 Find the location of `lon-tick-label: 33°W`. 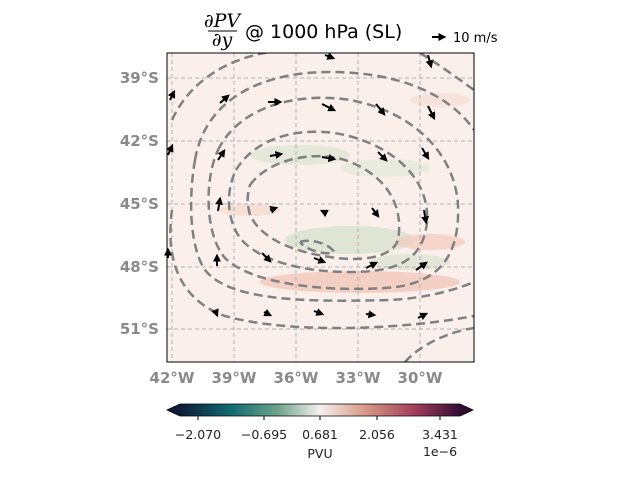

lon-tick-label: 33°W is located at coordinates (358, 378).